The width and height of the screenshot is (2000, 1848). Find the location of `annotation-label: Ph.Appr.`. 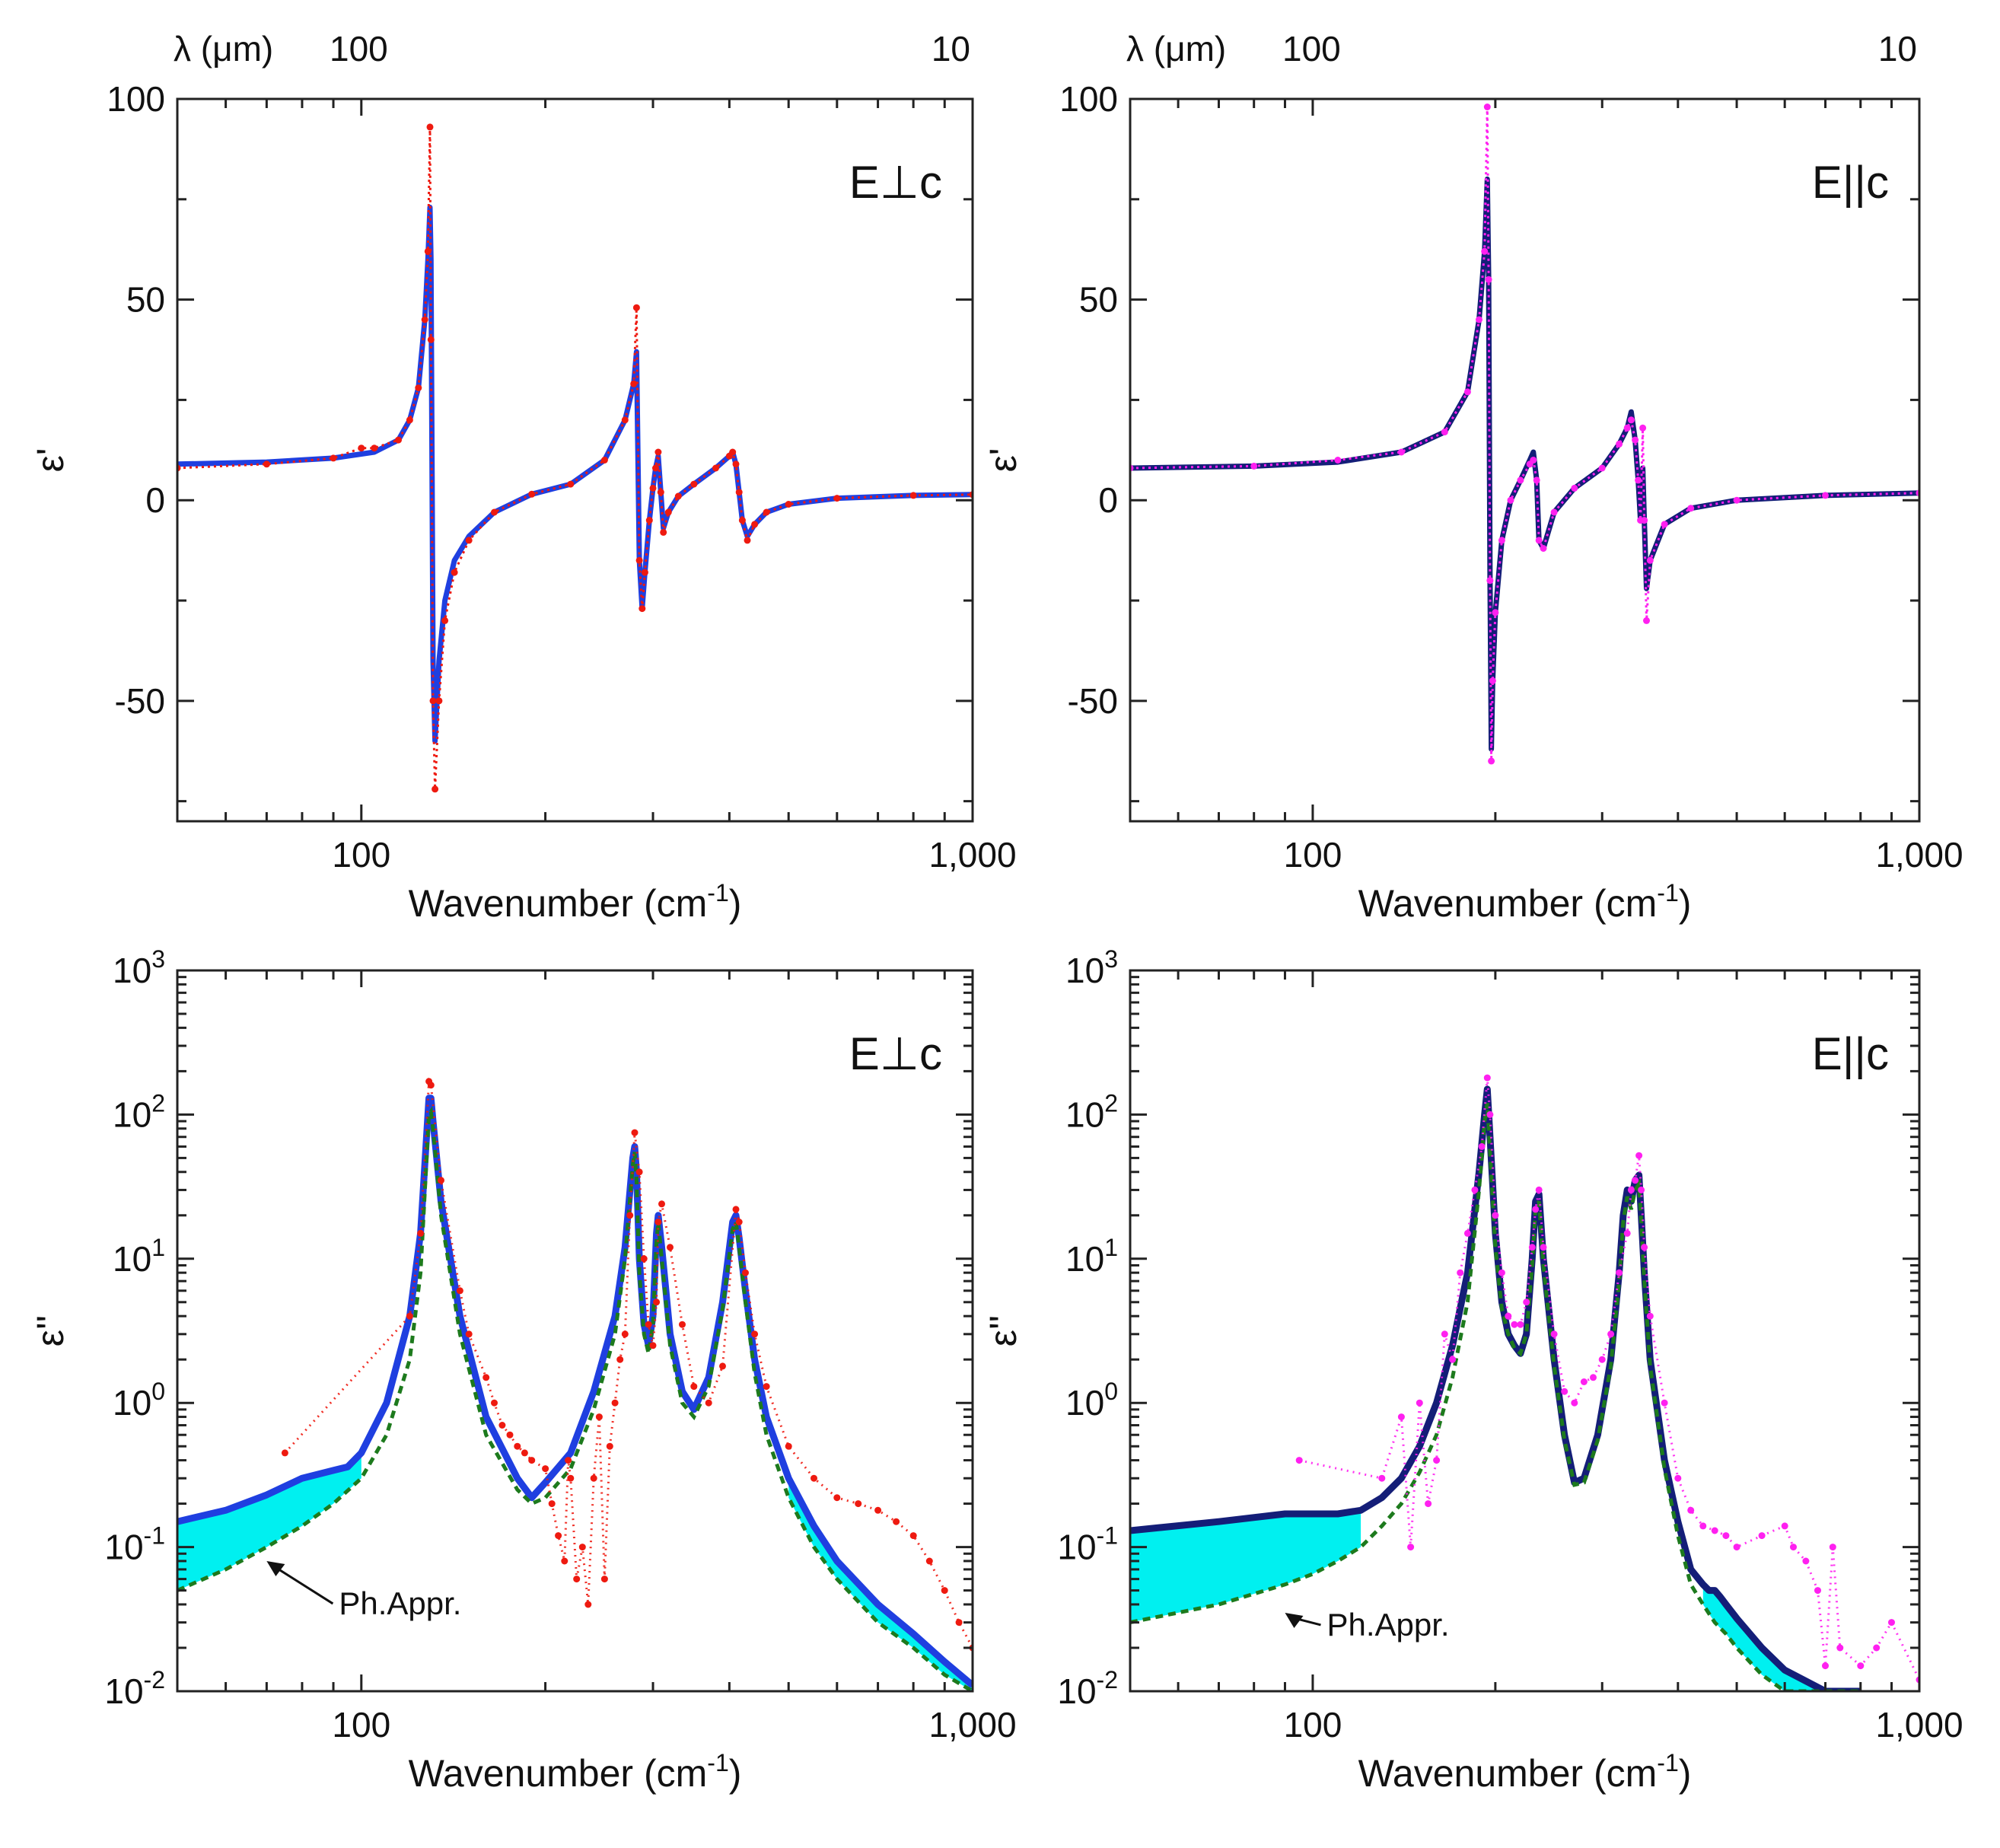

annotation-label: Ph.Appr. is located at coordinates (400, 1603).